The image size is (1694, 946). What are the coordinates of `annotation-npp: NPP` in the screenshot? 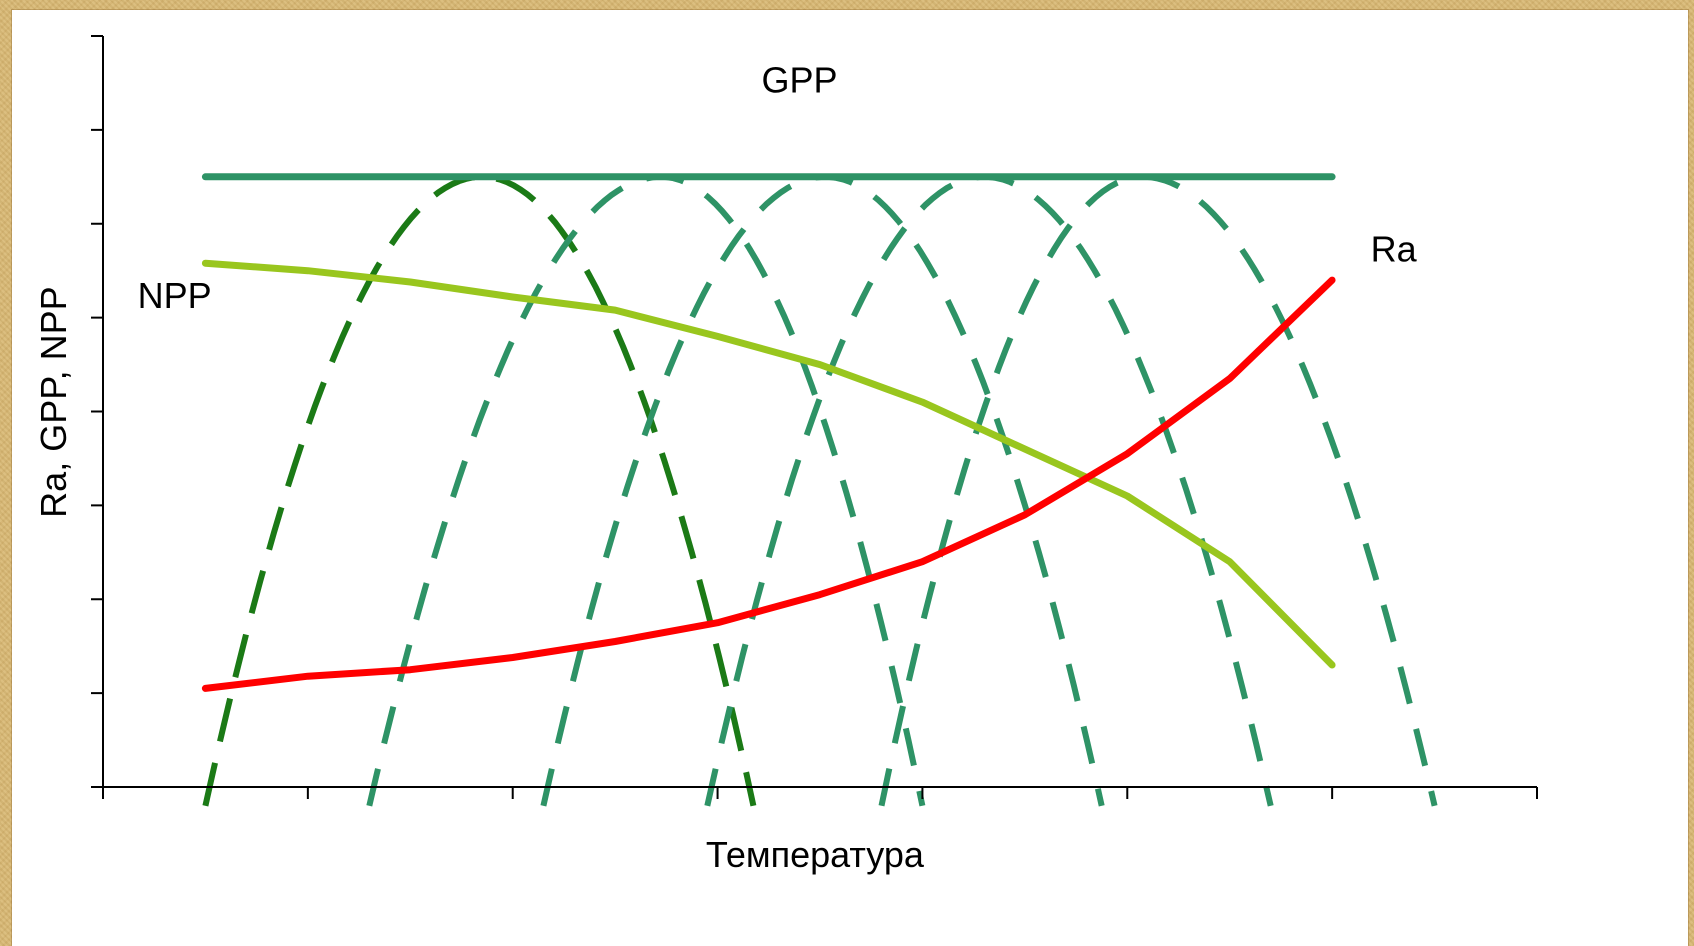 It's located at (175, 295).